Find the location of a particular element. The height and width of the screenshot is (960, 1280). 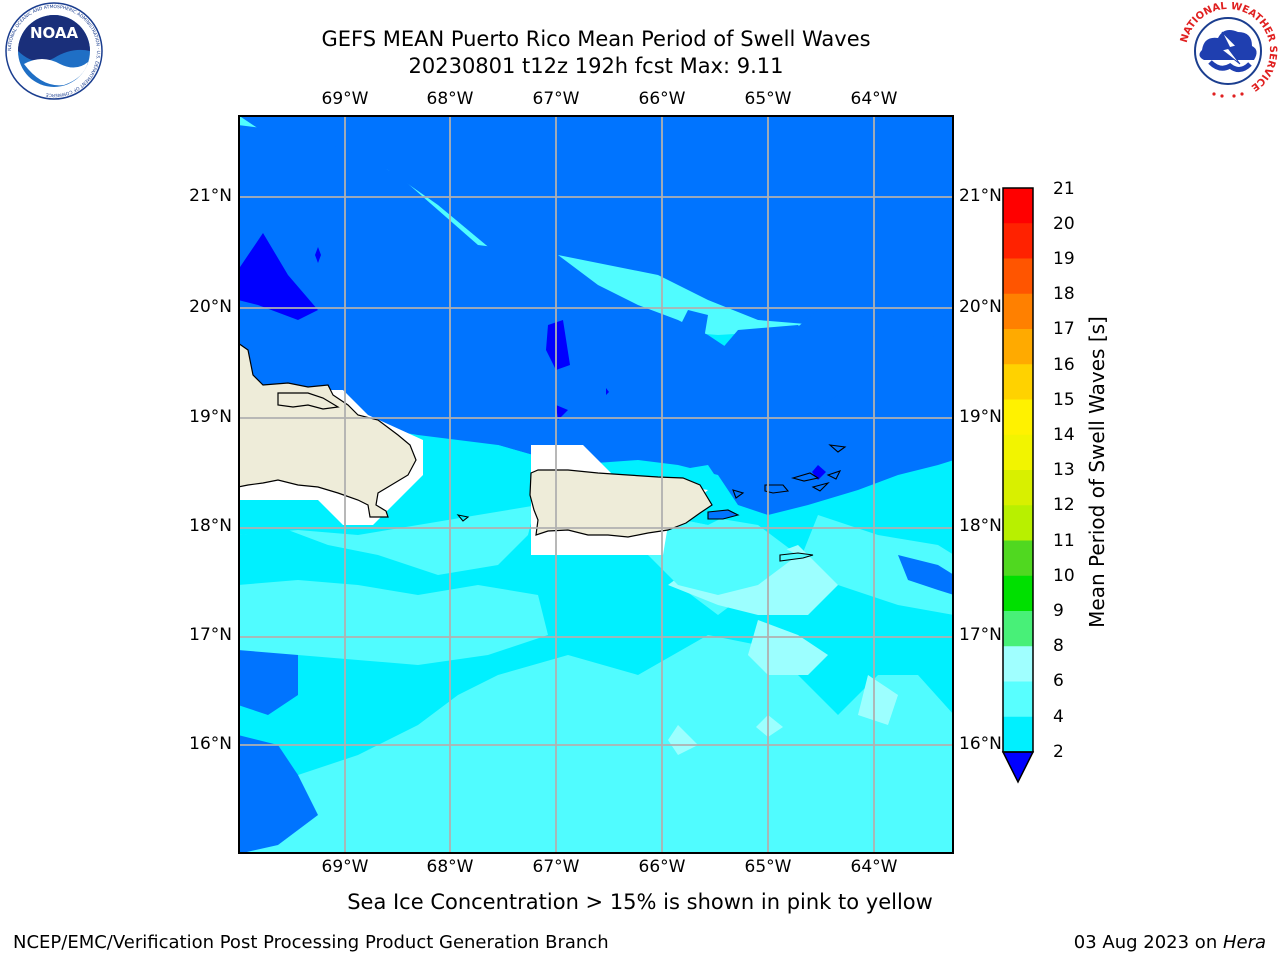

lon-label-top: 68°W is located at coordinates (450, 99).